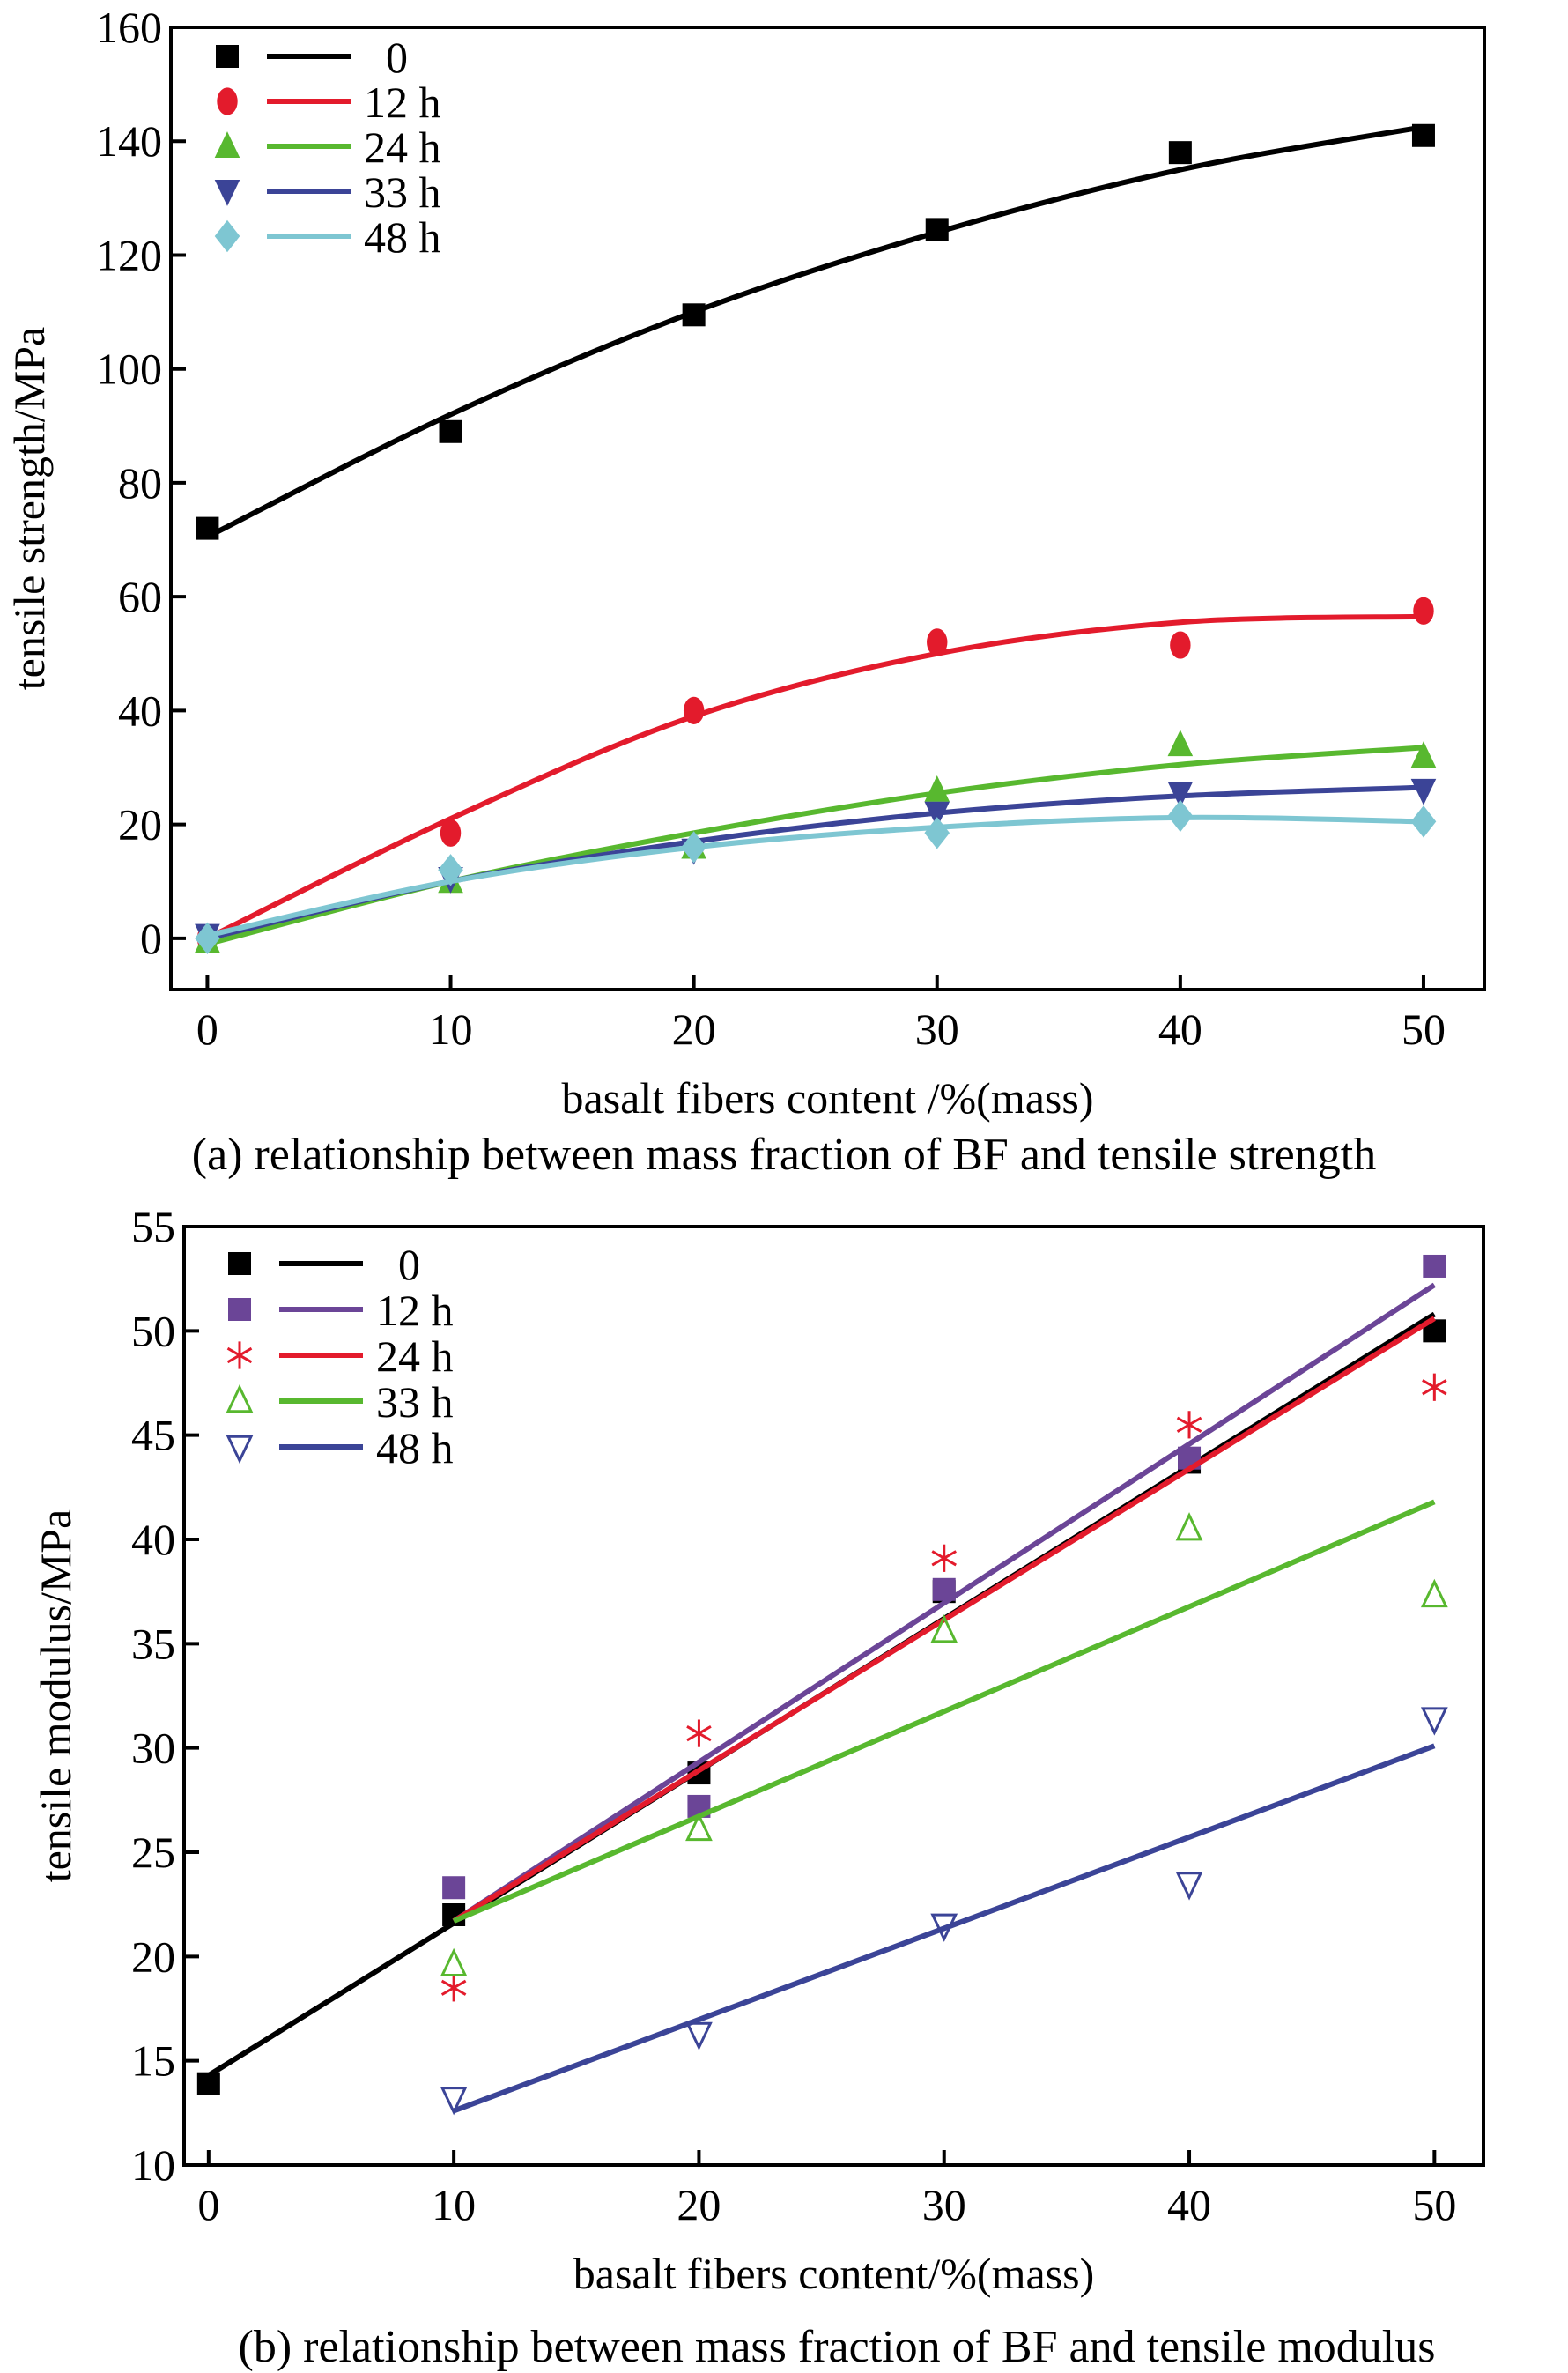  I want to click on x-axis-label: basalt fibers content /%(mass), so click(828, 1098).